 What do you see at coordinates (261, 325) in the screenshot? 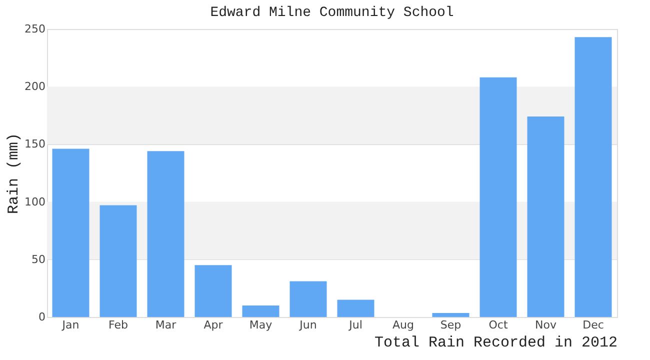
I see `x-tick-label: May` at bounding box center [261, 325].